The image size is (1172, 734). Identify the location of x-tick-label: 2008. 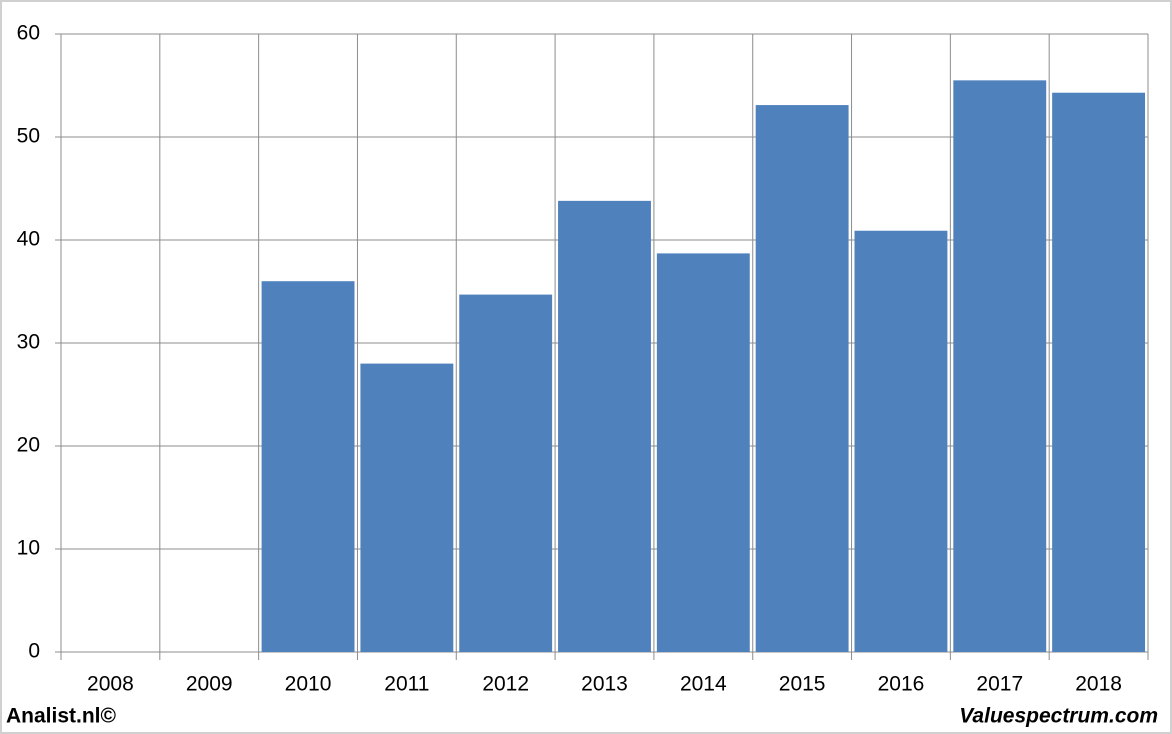
(110, 684).